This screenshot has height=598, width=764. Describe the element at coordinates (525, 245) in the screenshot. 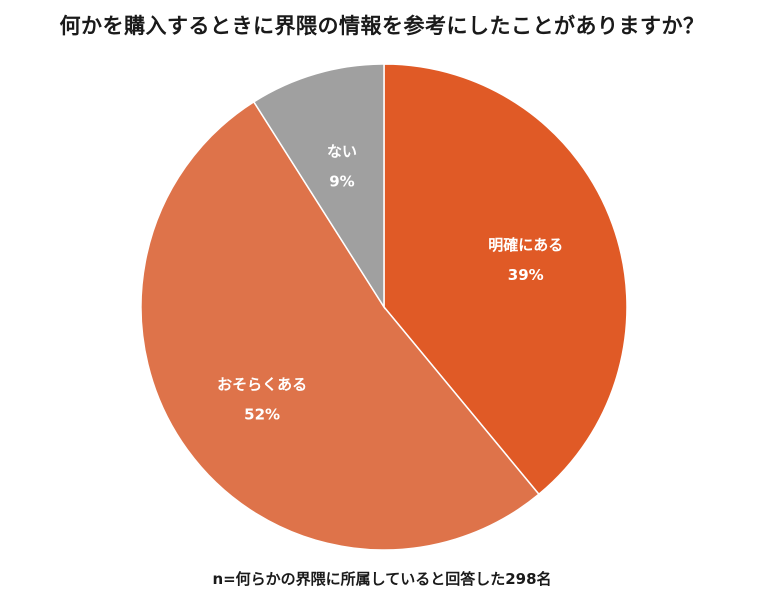

I see `slice-meikaku-ni-aru-label: 明確にある` at that location.